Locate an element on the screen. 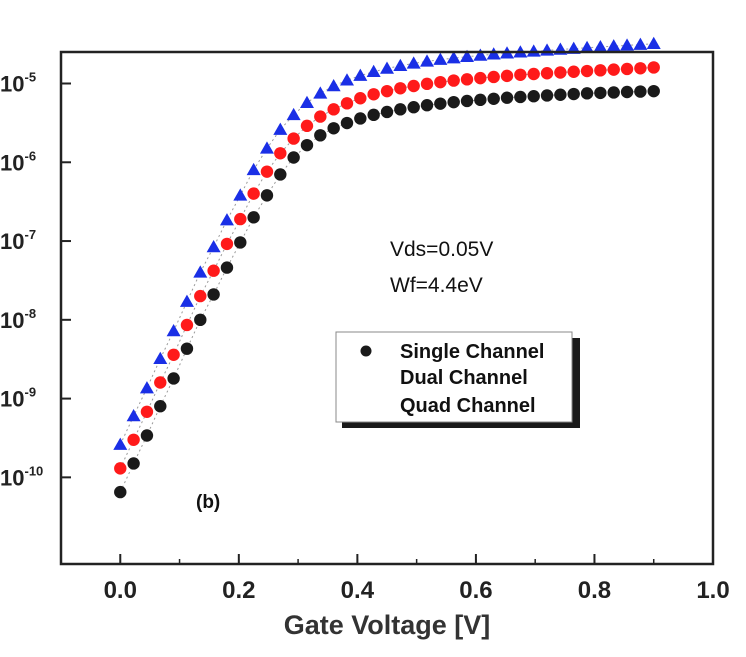 This screenshot has width=746, height=657. x-axis-title: Gate Voltage [V] is located at coordinates (387, 625).